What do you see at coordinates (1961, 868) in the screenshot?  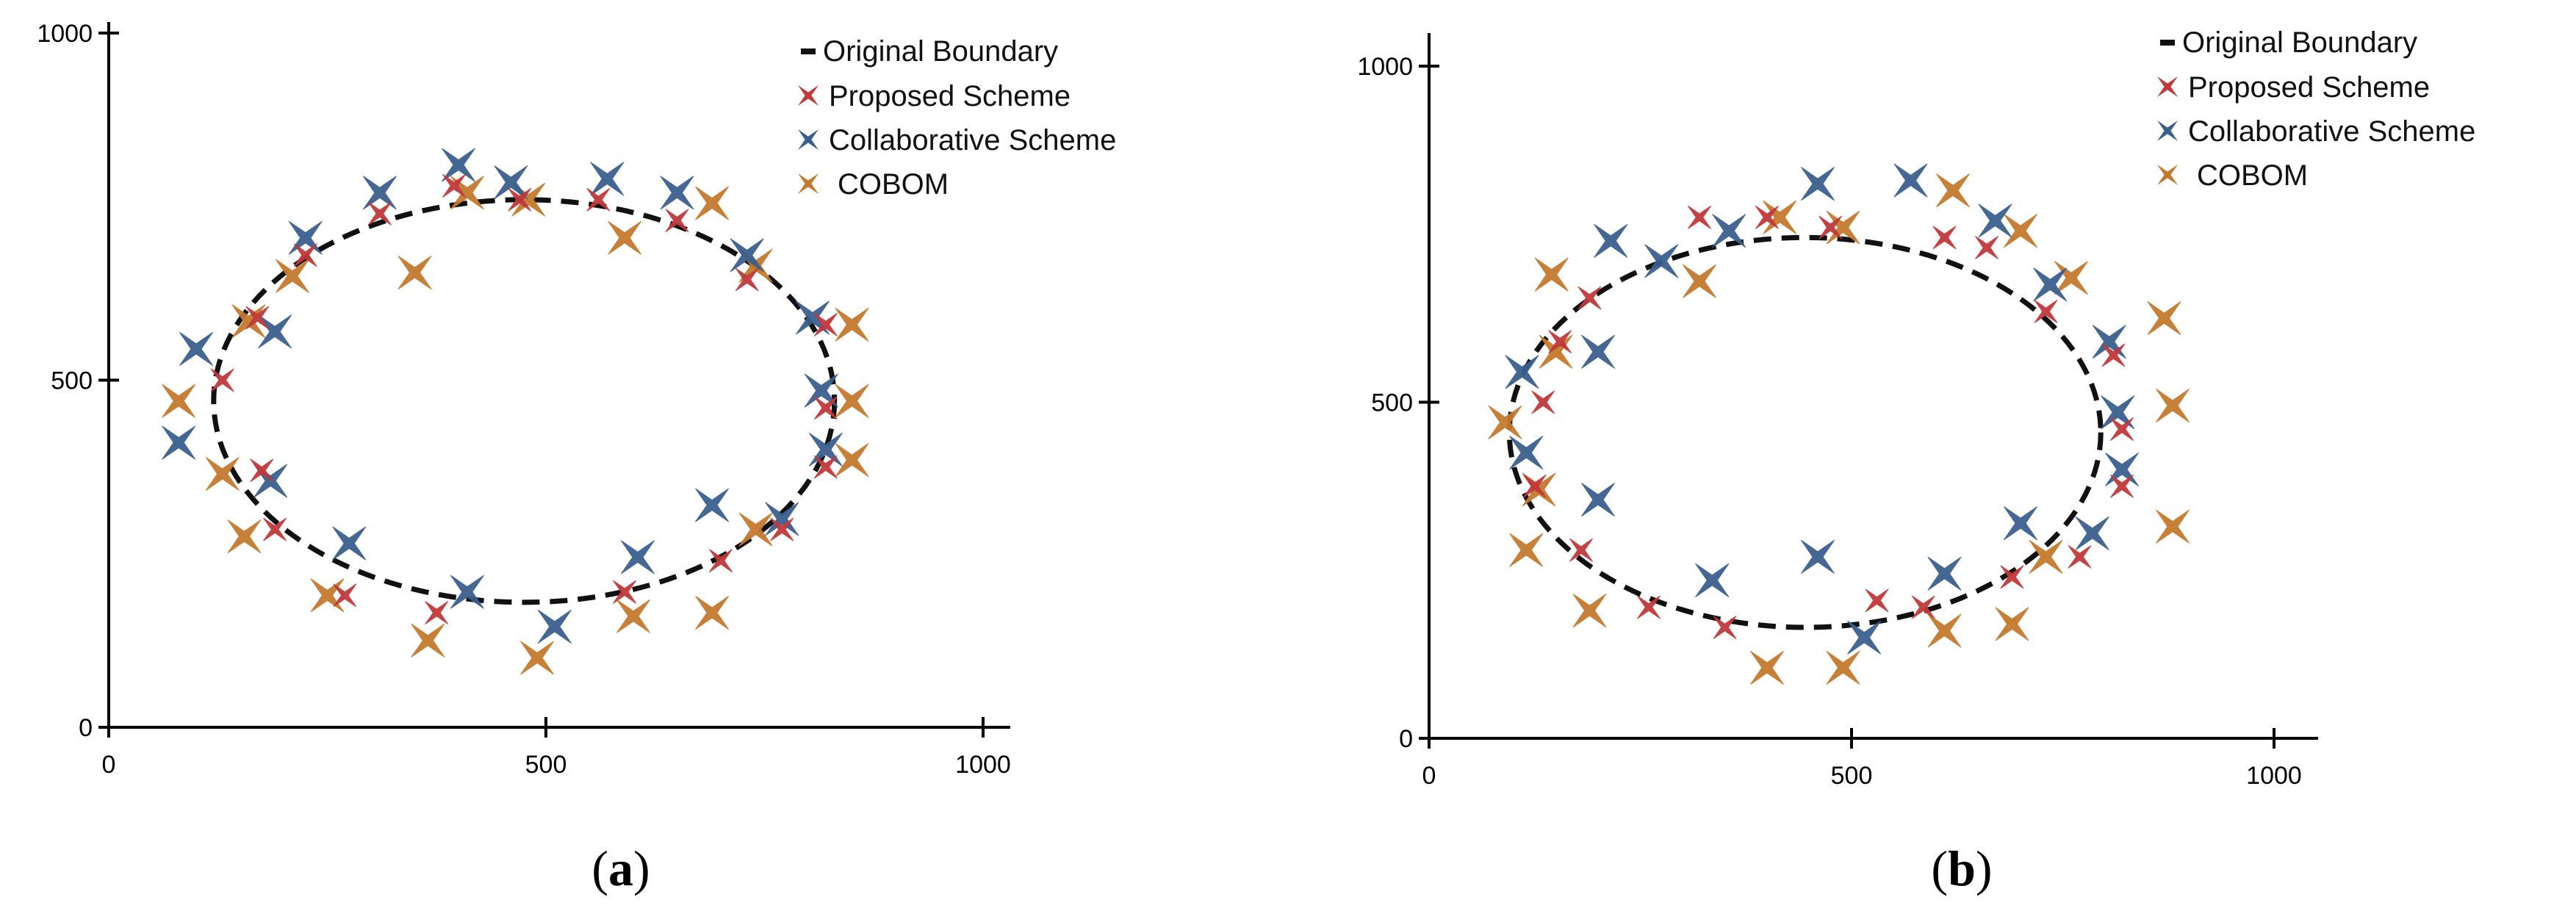 I see `panel-label: (b)` at bounding box center [1961, 868].